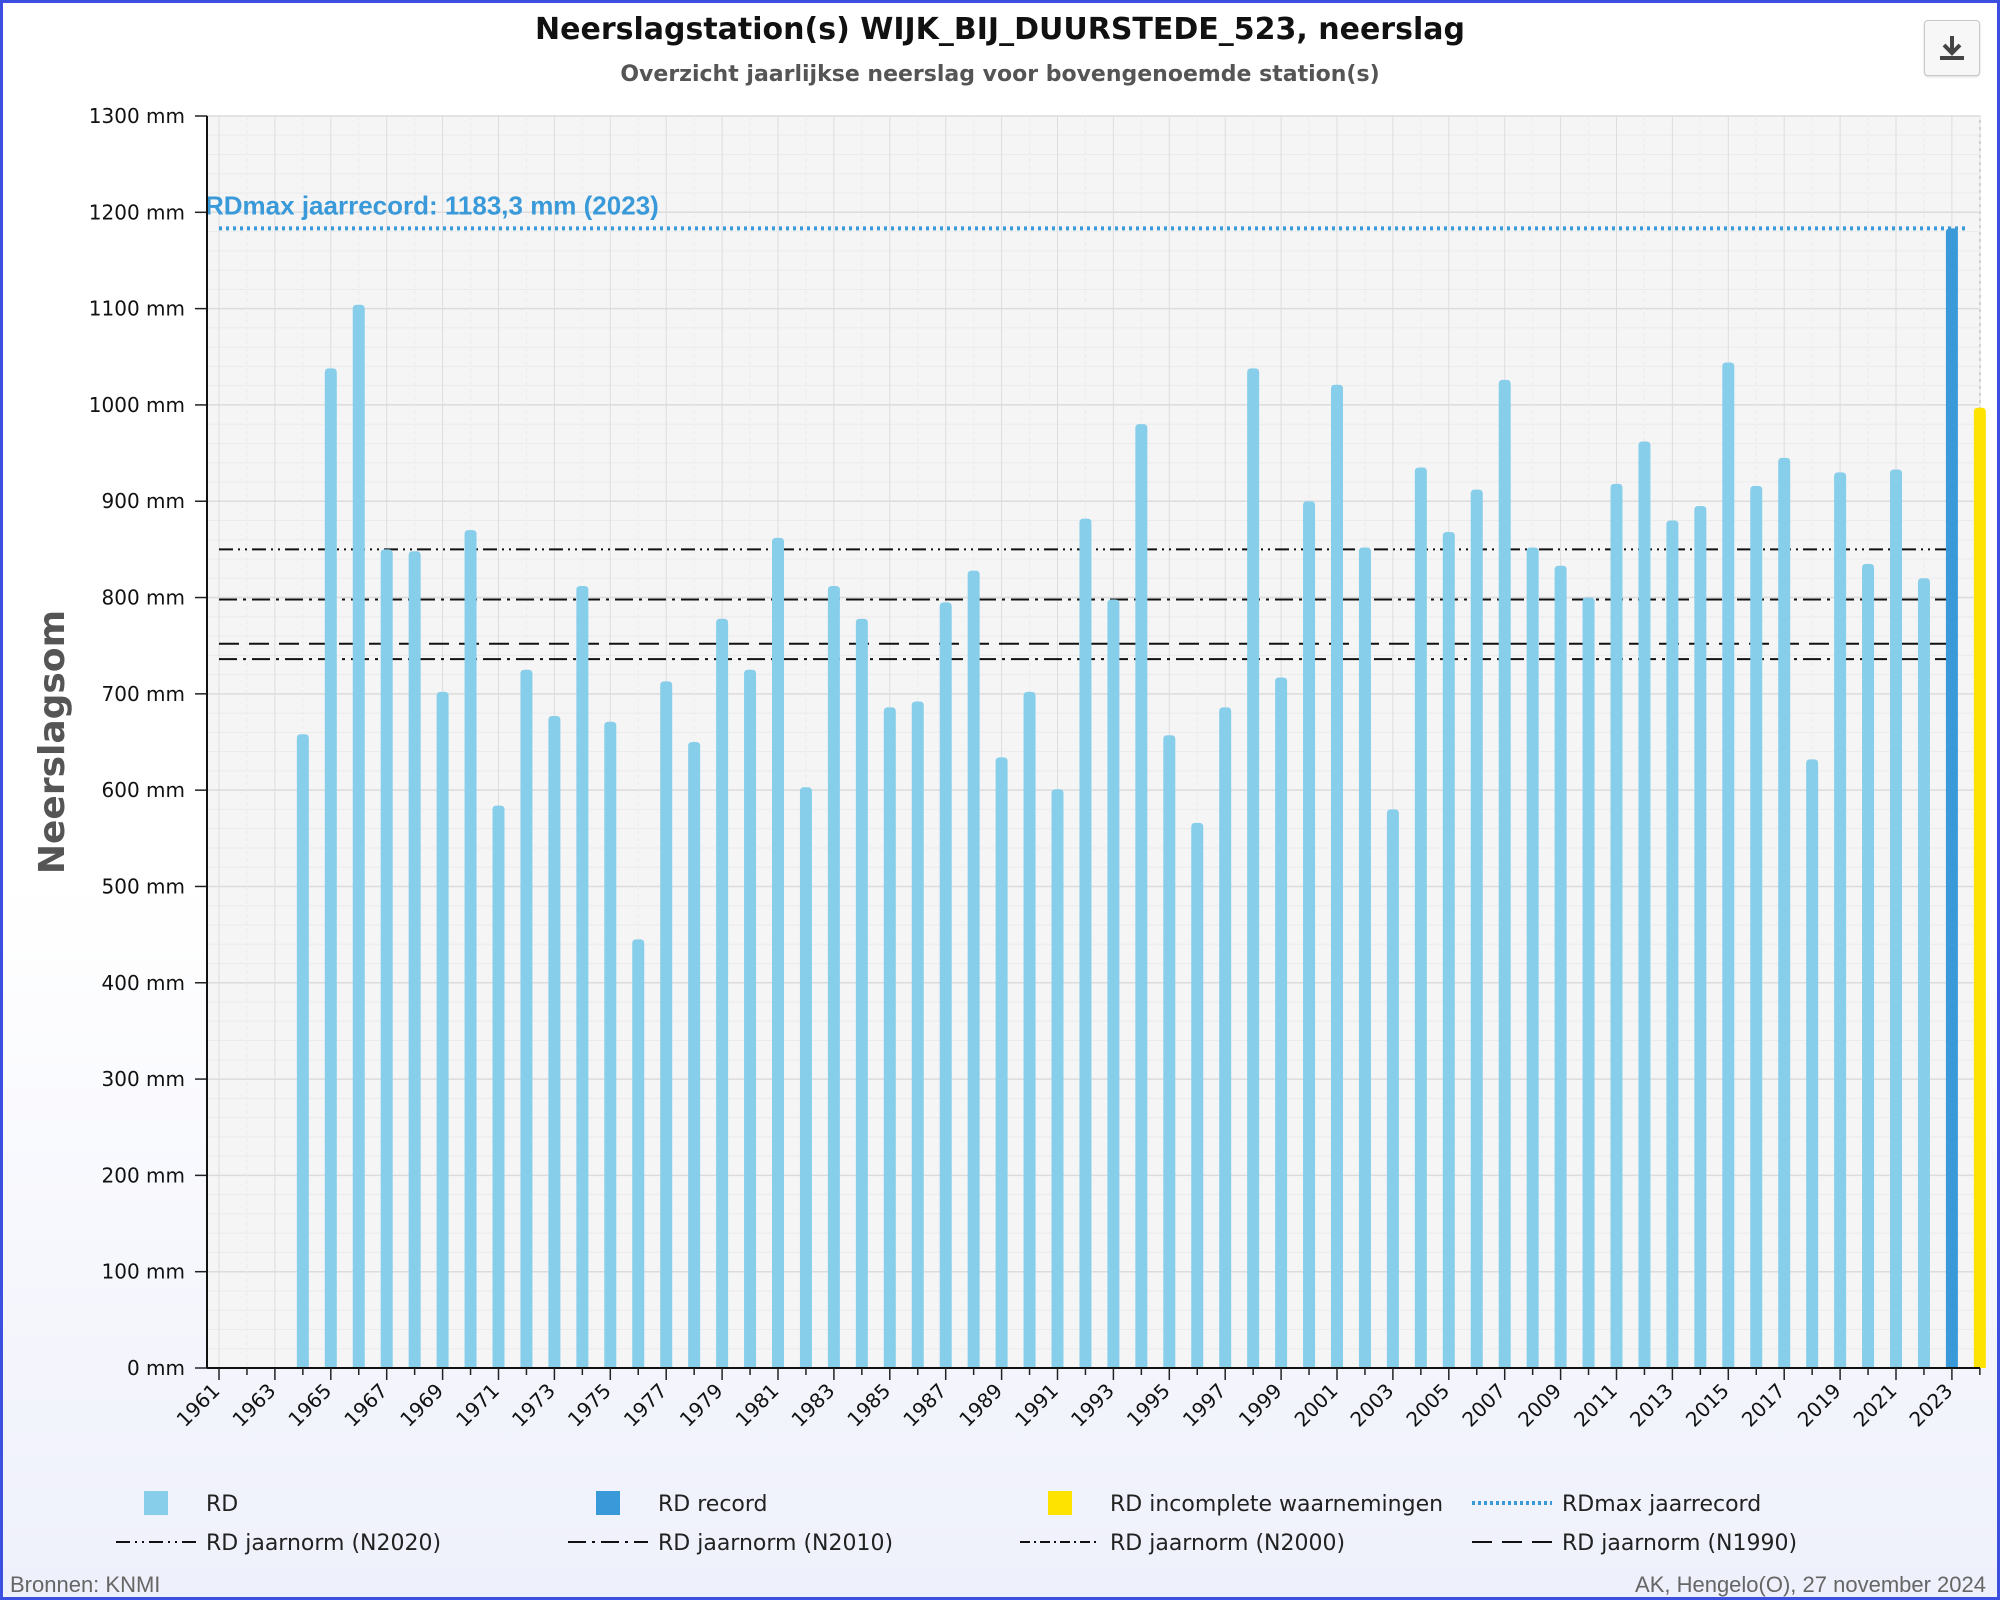 The height and width of the screenshot is (1600, 2000). I want to click on bar-1992, so click(1085, 943).